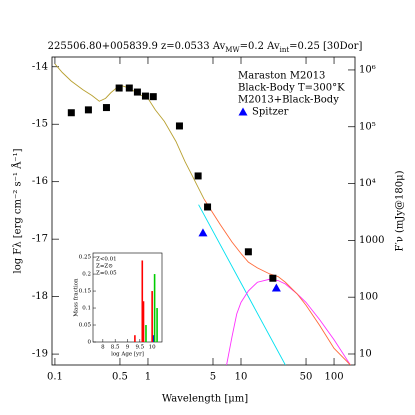 The height and width of the screenshot is (415, 415). What do you see at coordinates (285, 50) in the screenshot?
I see `title-part: int` at bounding box center [285, 50].